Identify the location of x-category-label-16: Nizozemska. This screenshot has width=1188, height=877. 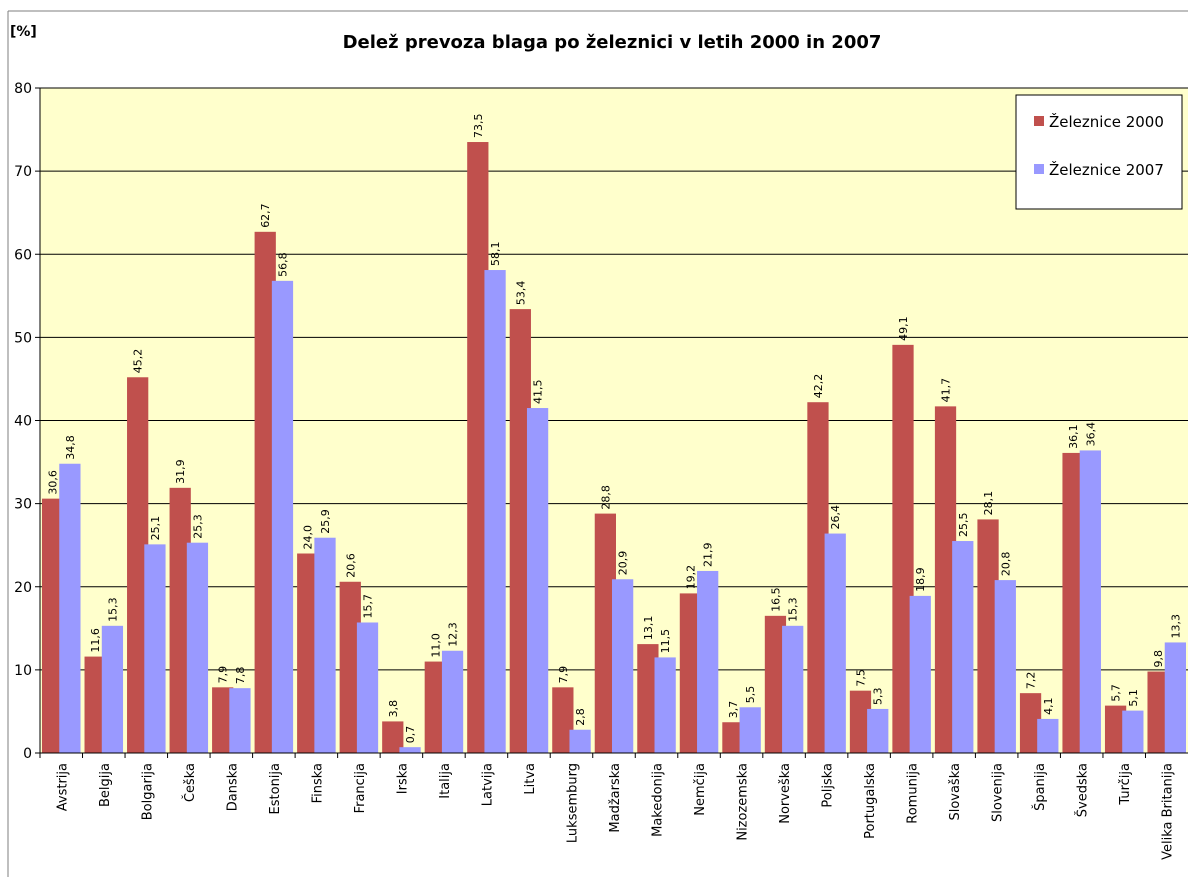
(743, 802).